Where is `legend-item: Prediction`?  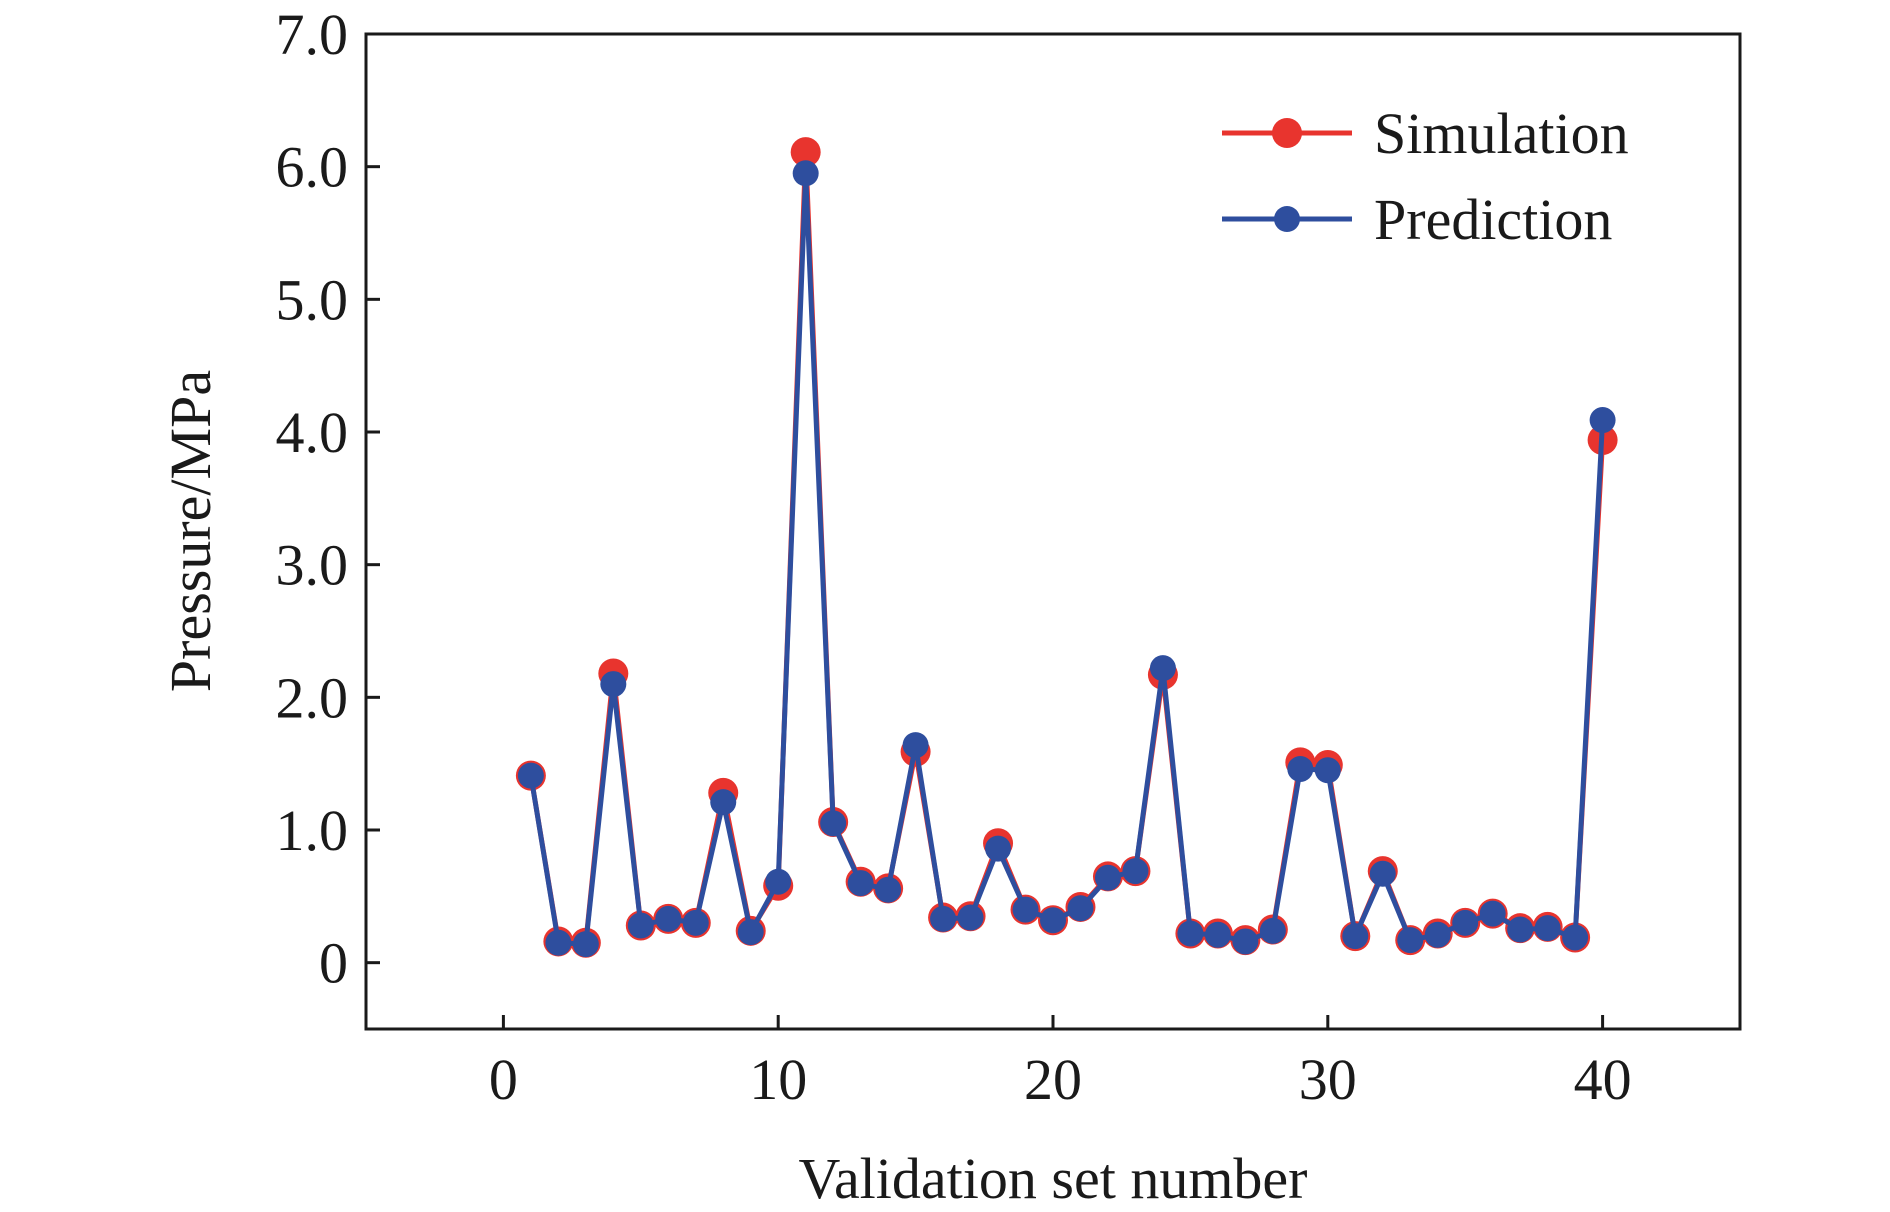
legend-item: Prediction is located at coordinates (1417, 219).